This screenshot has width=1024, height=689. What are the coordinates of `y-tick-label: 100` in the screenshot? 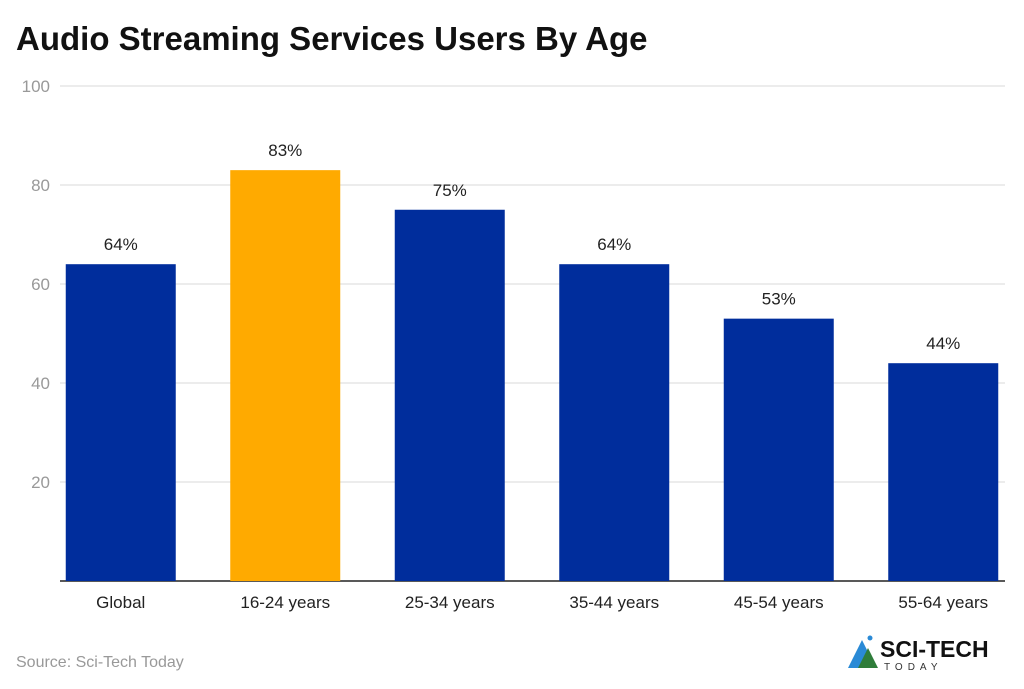 It's located at (36, 86).